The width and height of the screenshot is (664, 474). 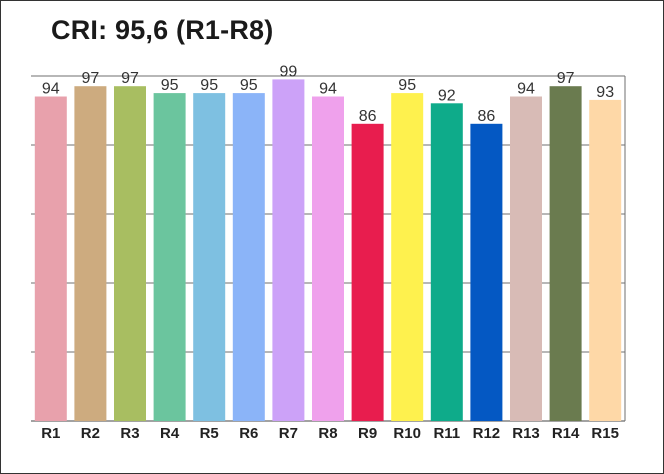 What do you see at coordinates (50, 258) in the screenshot?
I see `bar-r1` at bounding box center [50, 258].